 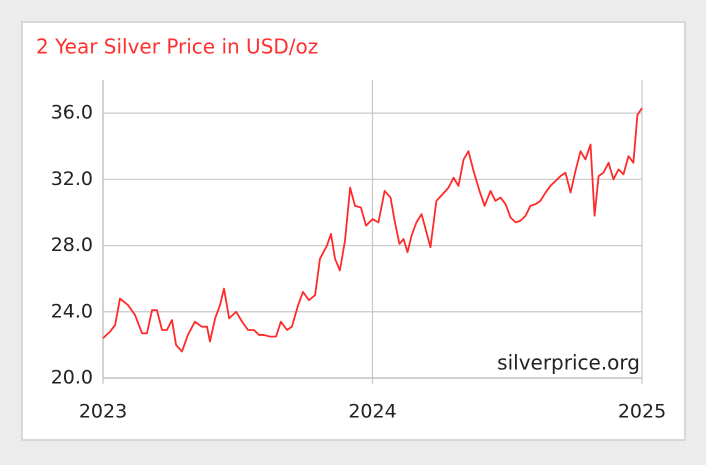 What do you see at coordinates (72, 113) in the screenshot?
I see `y-tick-label: 36.0` at bounding box center [72, 113].